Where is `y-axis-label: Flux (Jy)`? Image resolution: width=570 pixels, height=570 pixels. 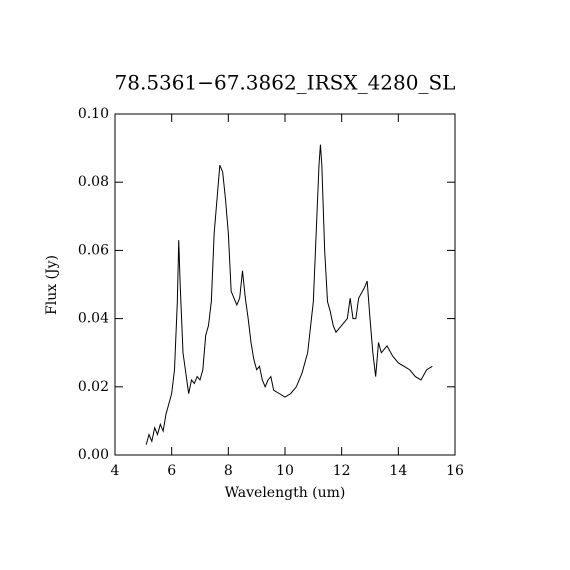
y-axis-label: Flux (Jy) is located at coordinates (52, 285).